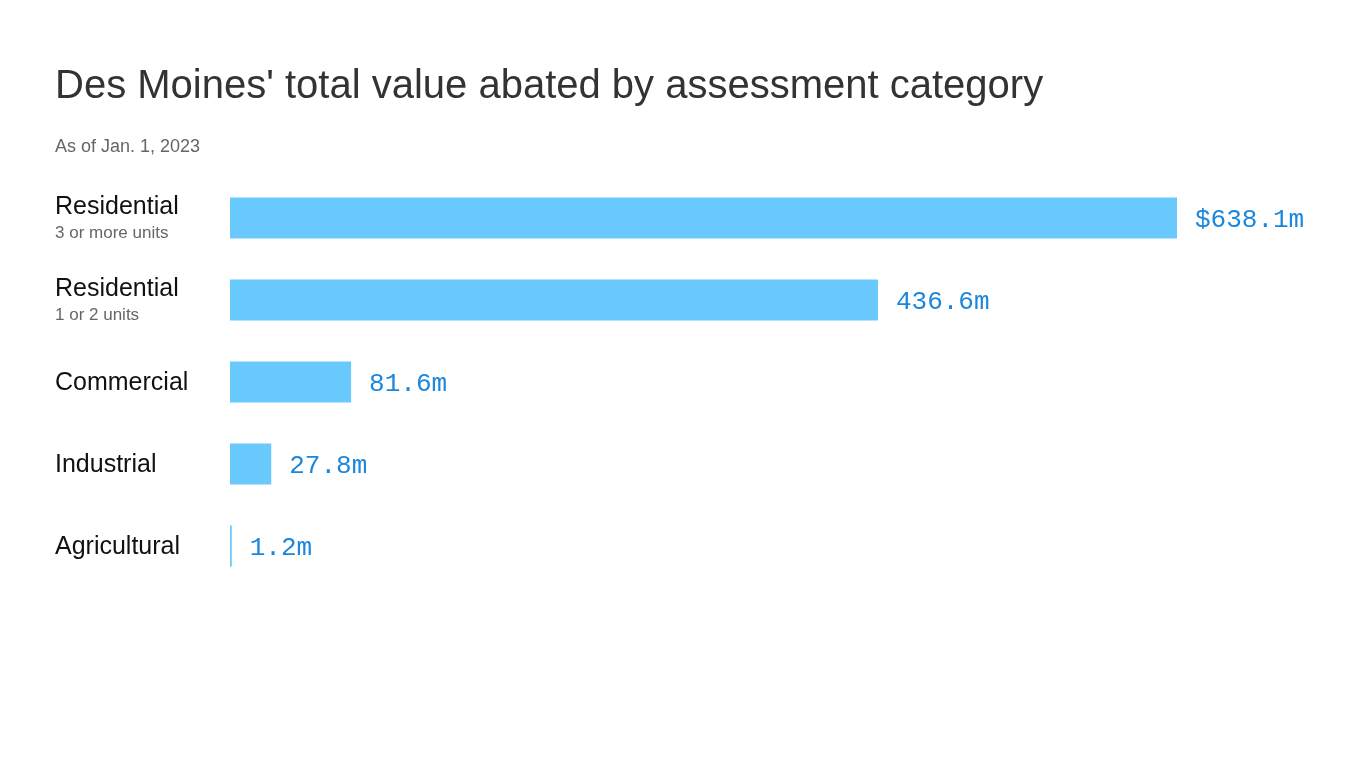 This screenshot has height=768, width=1366. I want to click on data-label: 81.6m, so click(408, 384).